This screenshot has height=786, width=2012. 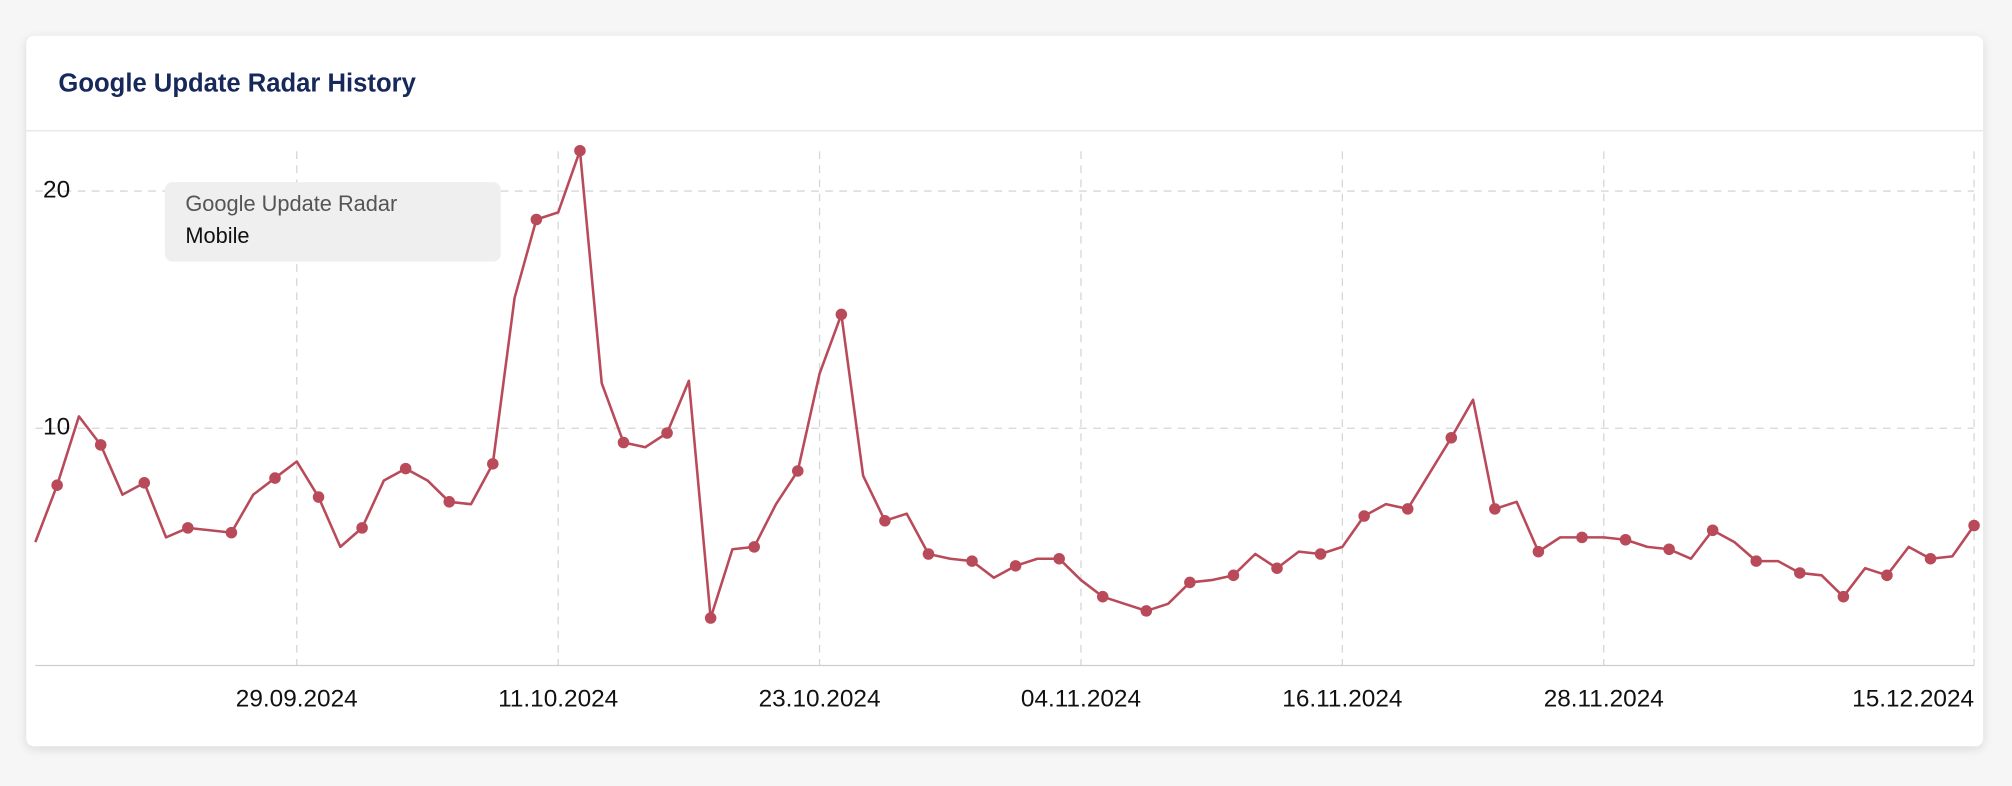 I want to click on y-tick-label: 10, so click(x=56, y=427).